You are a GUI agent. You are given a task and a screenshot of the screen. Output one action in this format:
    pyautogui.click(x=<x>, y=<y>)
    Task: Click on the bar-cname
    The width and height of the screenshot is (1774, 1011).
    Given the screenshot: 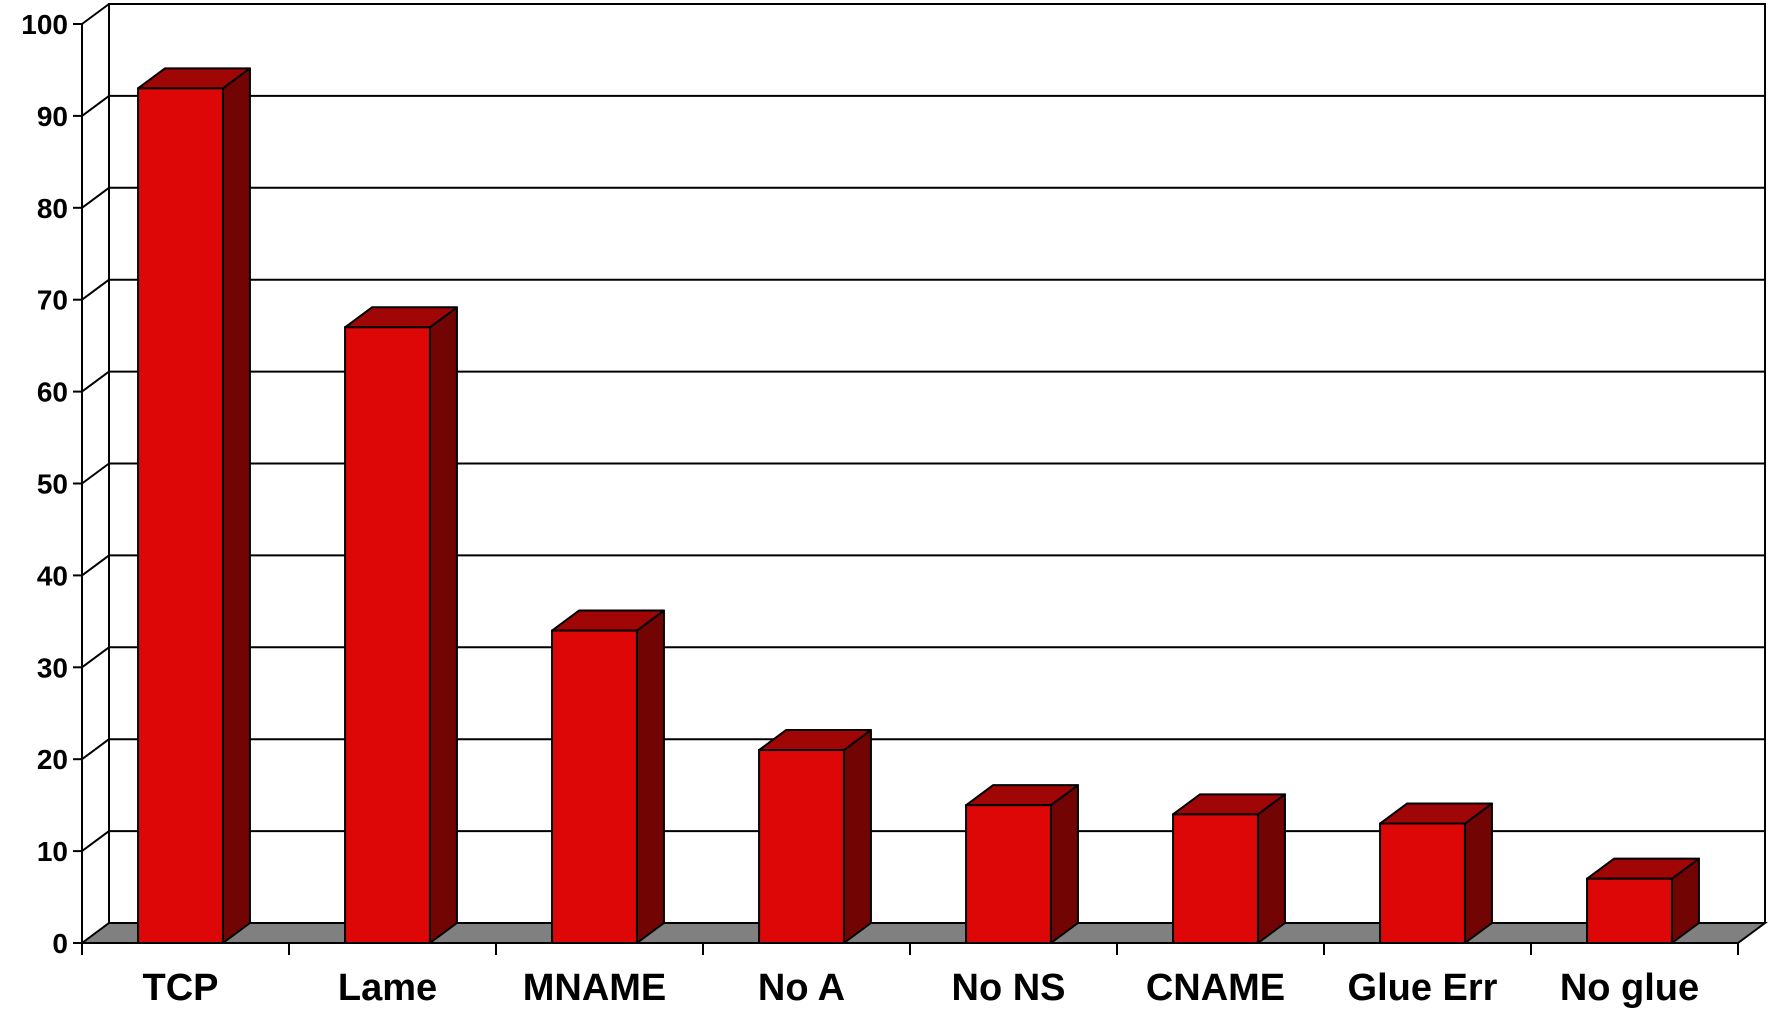 What is the action you would take?
    pyautogui.click(x=1229, y=869)
    